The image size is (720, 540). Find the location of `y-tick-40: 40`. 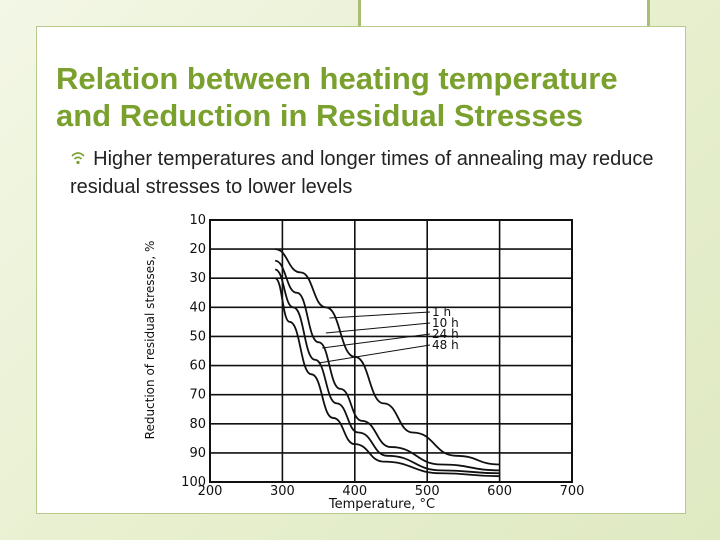

y-tick-40: 40 is located at coordinates (197, 307).